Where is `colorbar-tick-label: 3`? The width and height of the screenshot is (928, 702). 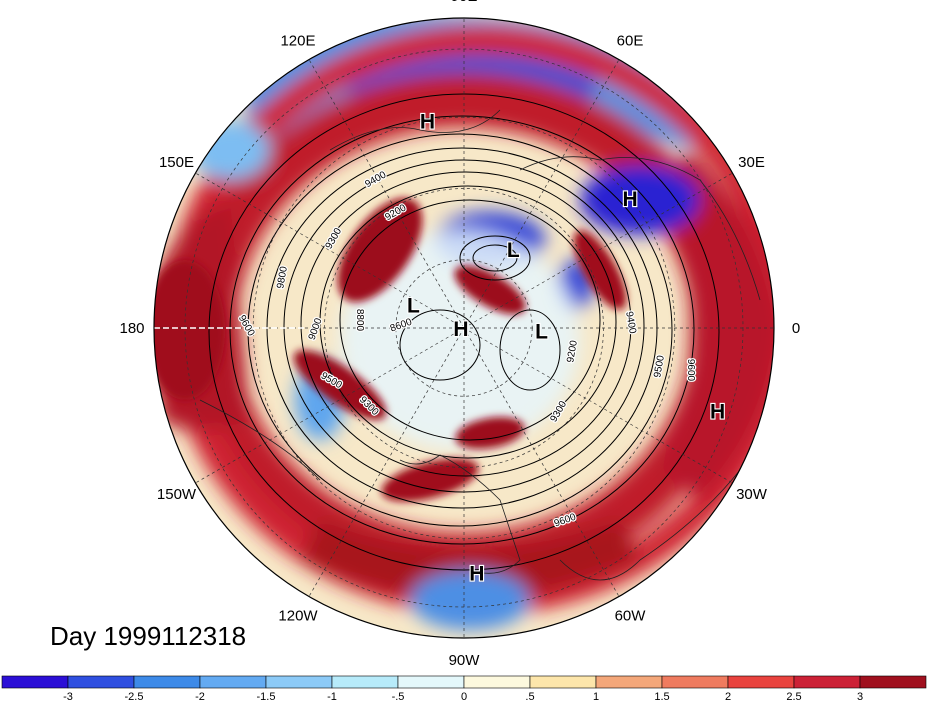
colorbar-tick-label: 3 is located at coordinates (860, 696).